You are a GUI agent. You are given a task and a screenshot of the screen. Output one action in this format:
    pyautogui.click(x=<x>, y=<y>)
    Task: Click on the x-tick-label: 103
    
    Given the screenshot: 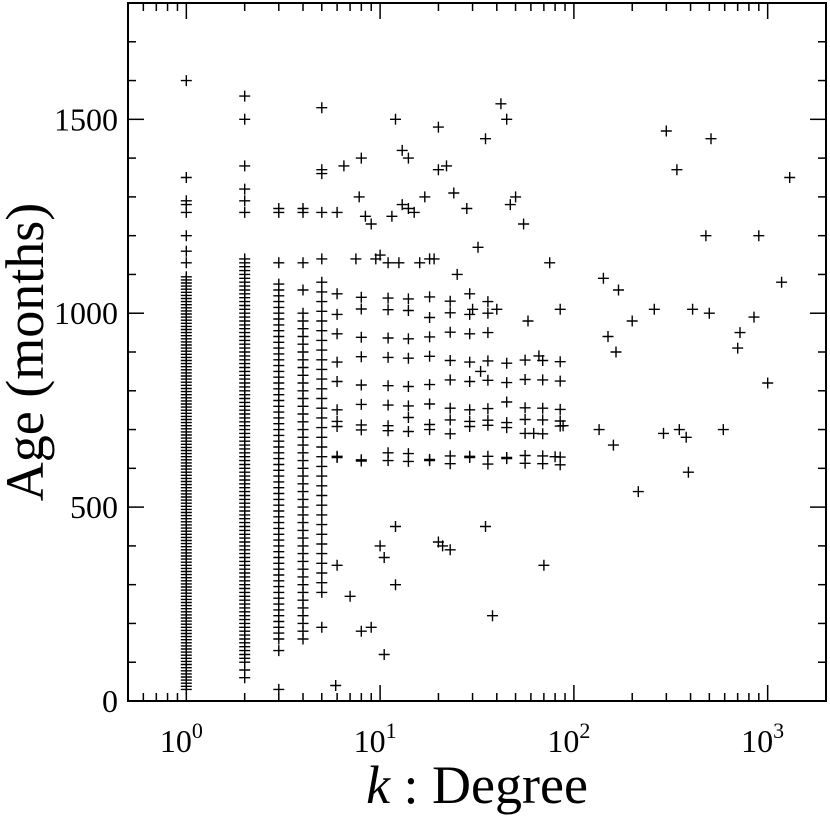 What is the action you would take?
    pyautogui.click(x=762, y=738)
    